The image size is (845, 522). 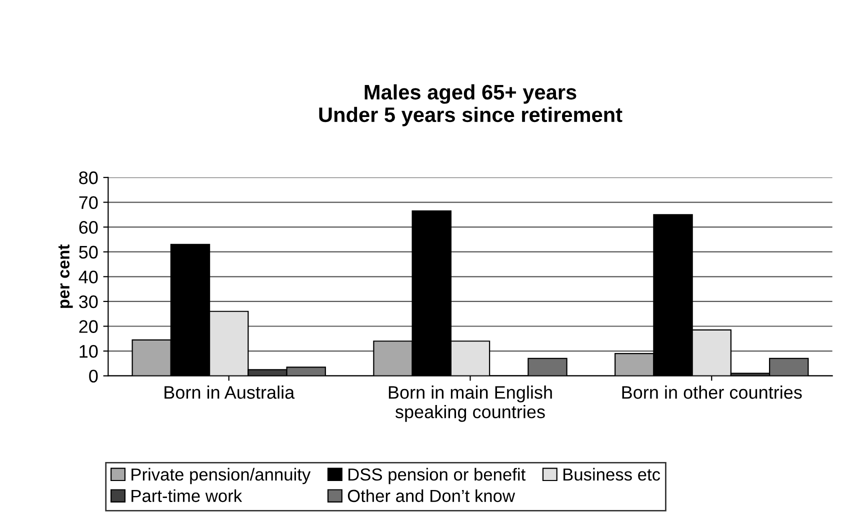 I want to click on legend-label: DSS pension or benefit, so click(x=437, y=476).